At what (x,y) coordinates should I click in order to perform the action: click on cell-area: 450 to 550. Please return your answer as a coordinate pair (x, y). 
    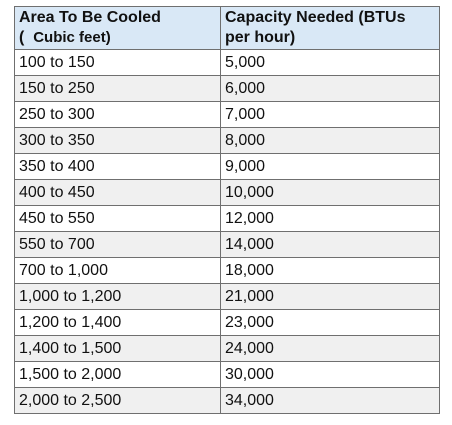
    Looking at the image, I should click on (117, 218).